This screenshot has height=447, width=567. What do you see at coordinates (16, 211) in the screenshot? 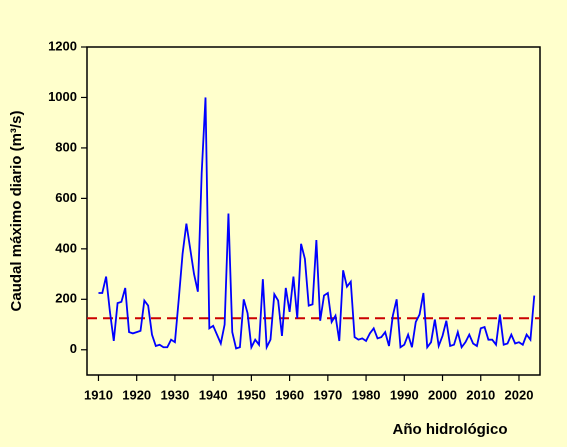
I see `y-axis-label: Caudal máximo diario (m³/s)` at bounding box center [16, 211].